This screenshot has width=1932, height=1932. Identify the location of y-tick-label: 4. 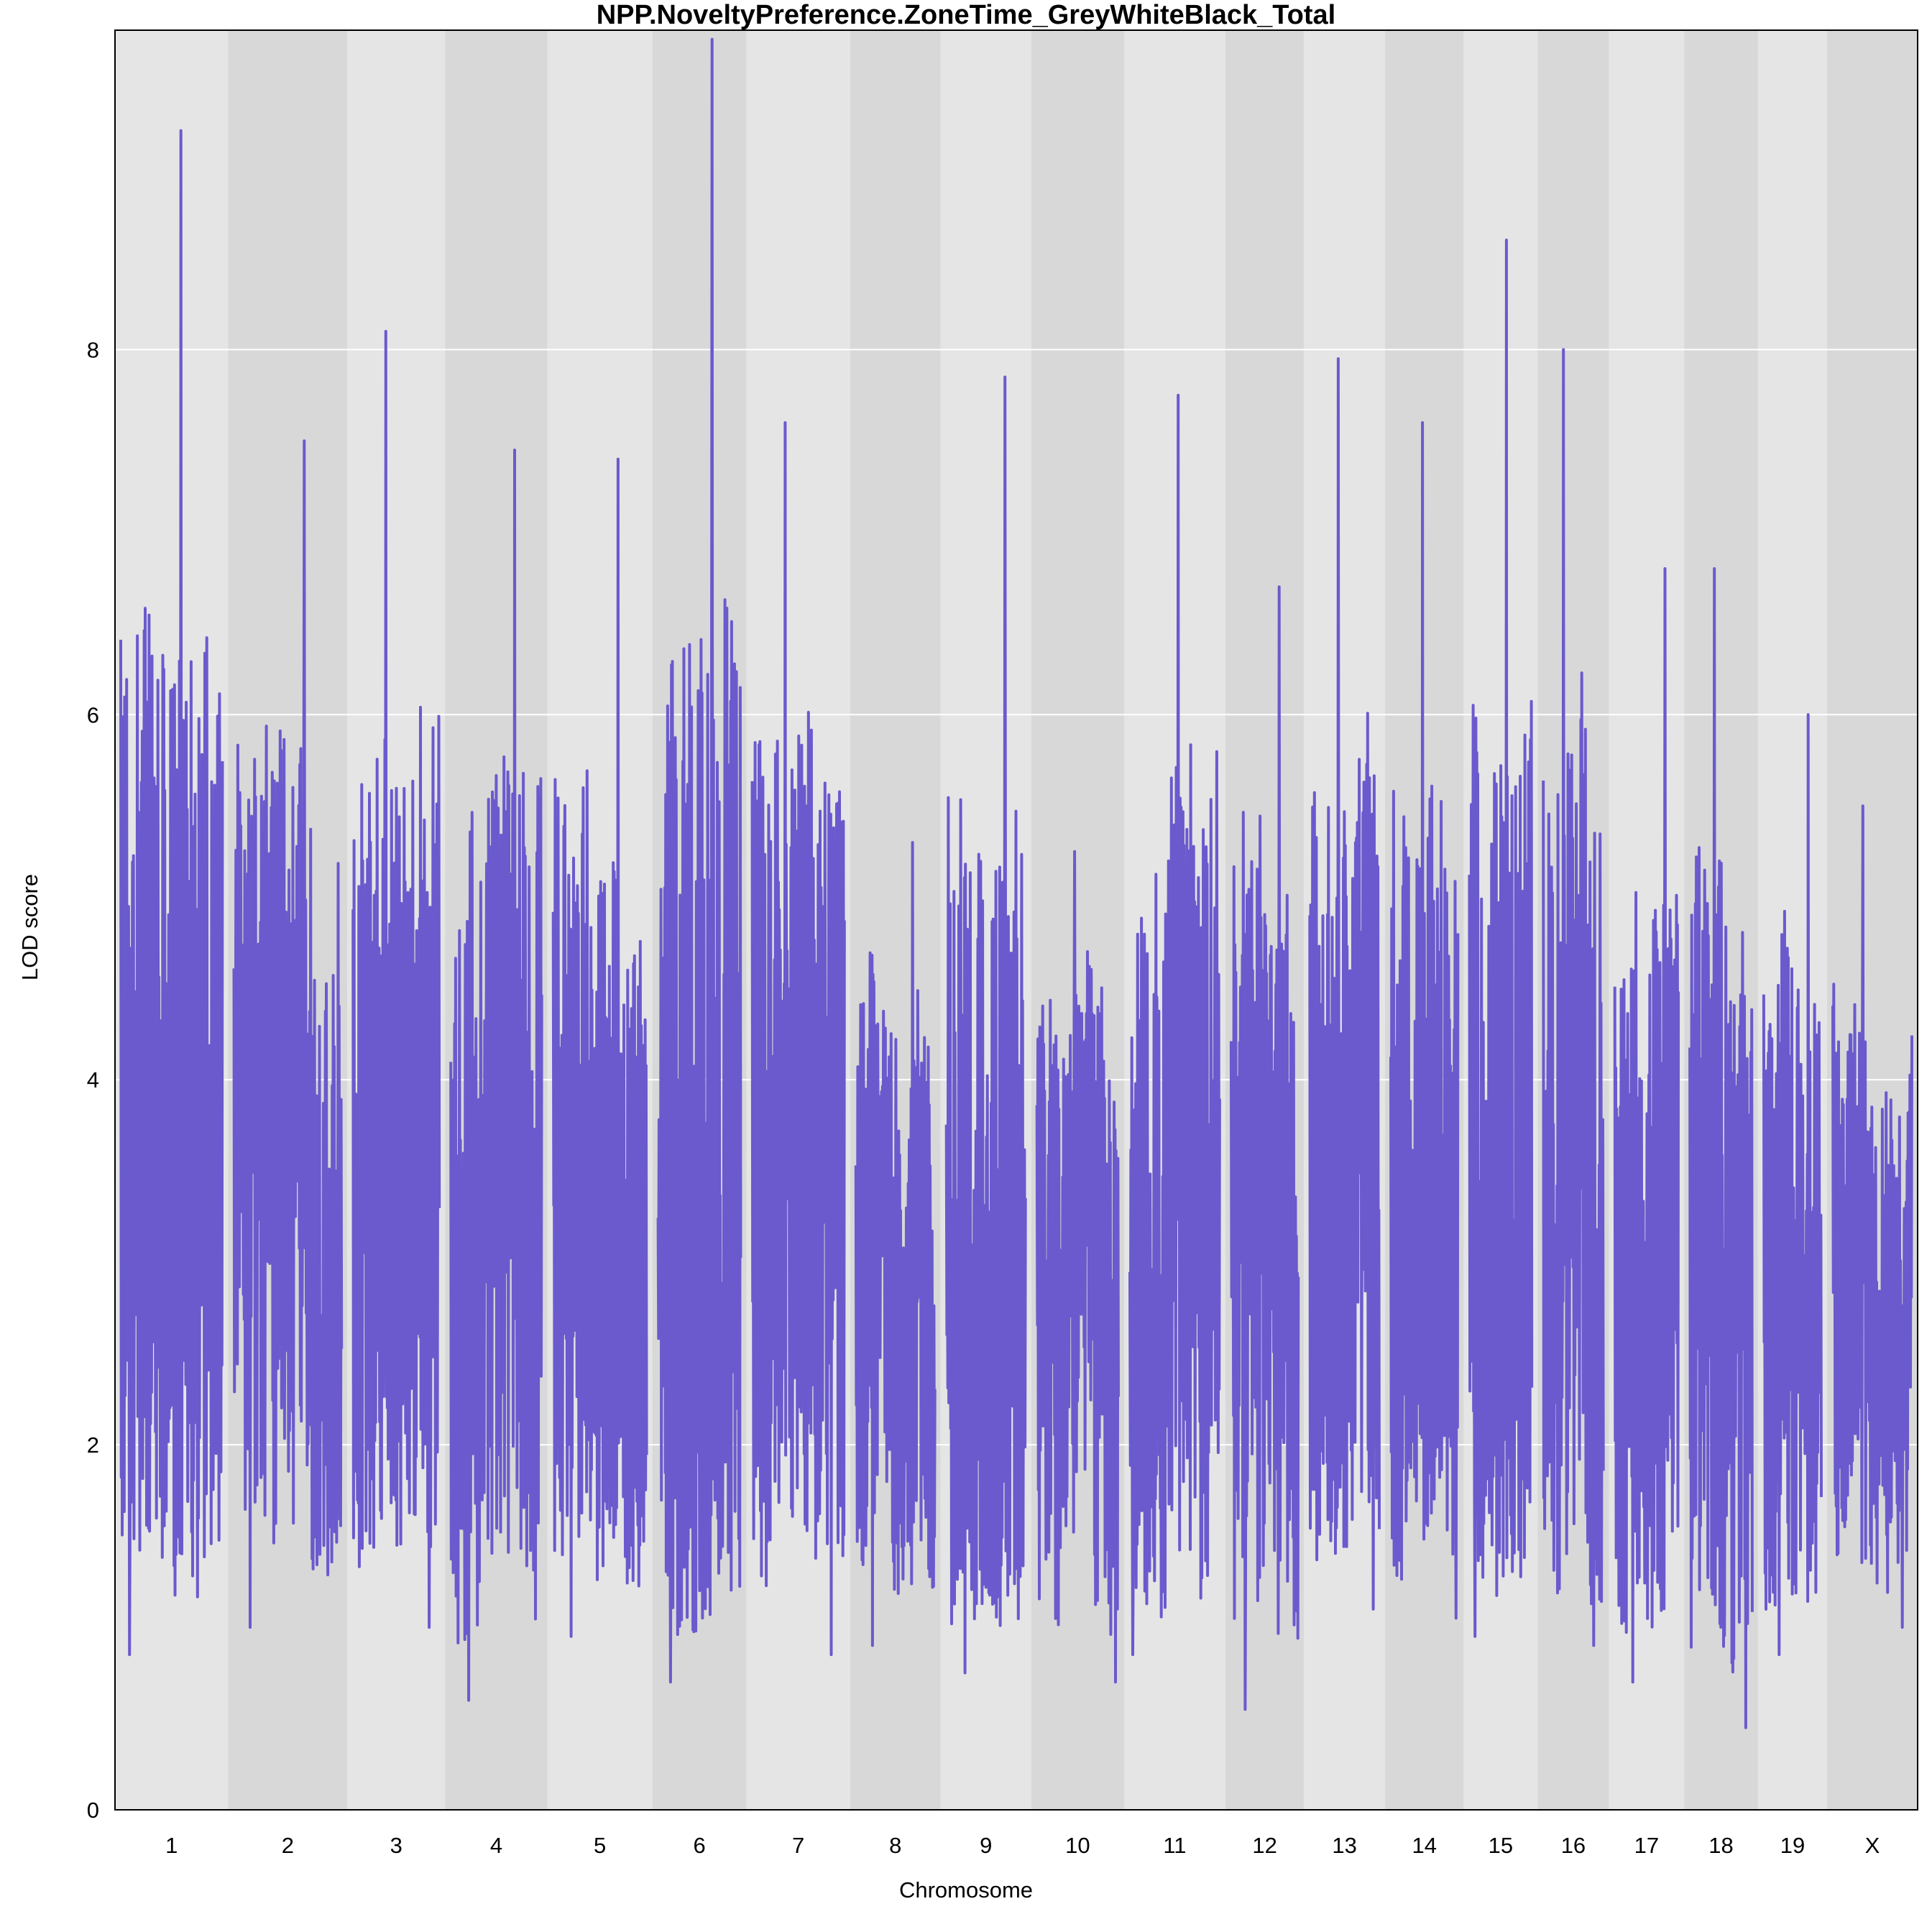
(93, 1079).